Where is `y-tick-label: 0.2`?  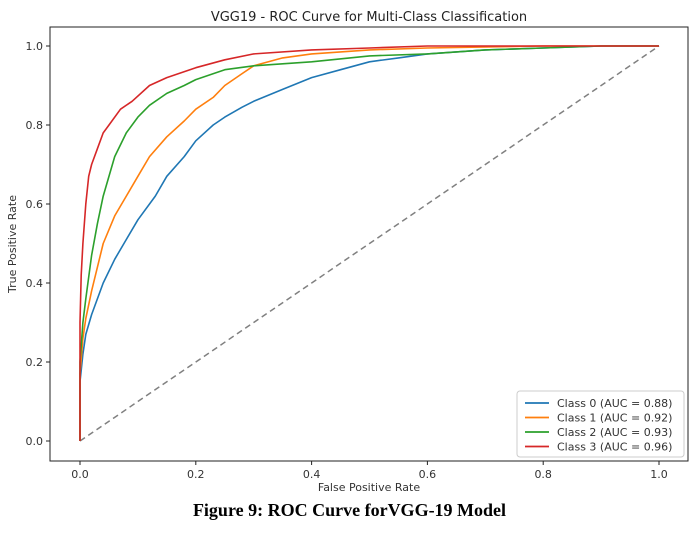 y-tick-label: 0.2 is located at coordinates (35, 362).